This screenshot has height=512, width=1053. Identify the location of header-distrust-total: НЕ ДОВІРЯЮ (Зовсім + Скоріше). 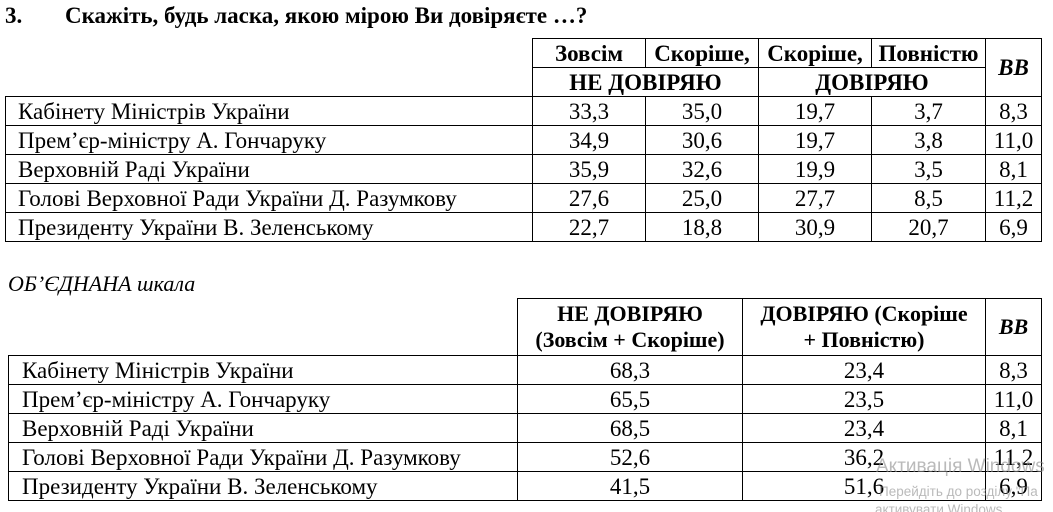
(630, 327).